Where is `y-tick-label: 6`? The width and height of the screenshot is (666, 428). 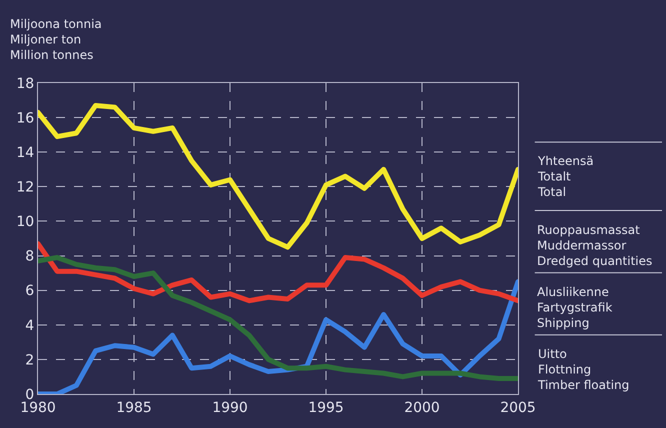 y-tick-label: 6 is located at coordinates (29, 291).